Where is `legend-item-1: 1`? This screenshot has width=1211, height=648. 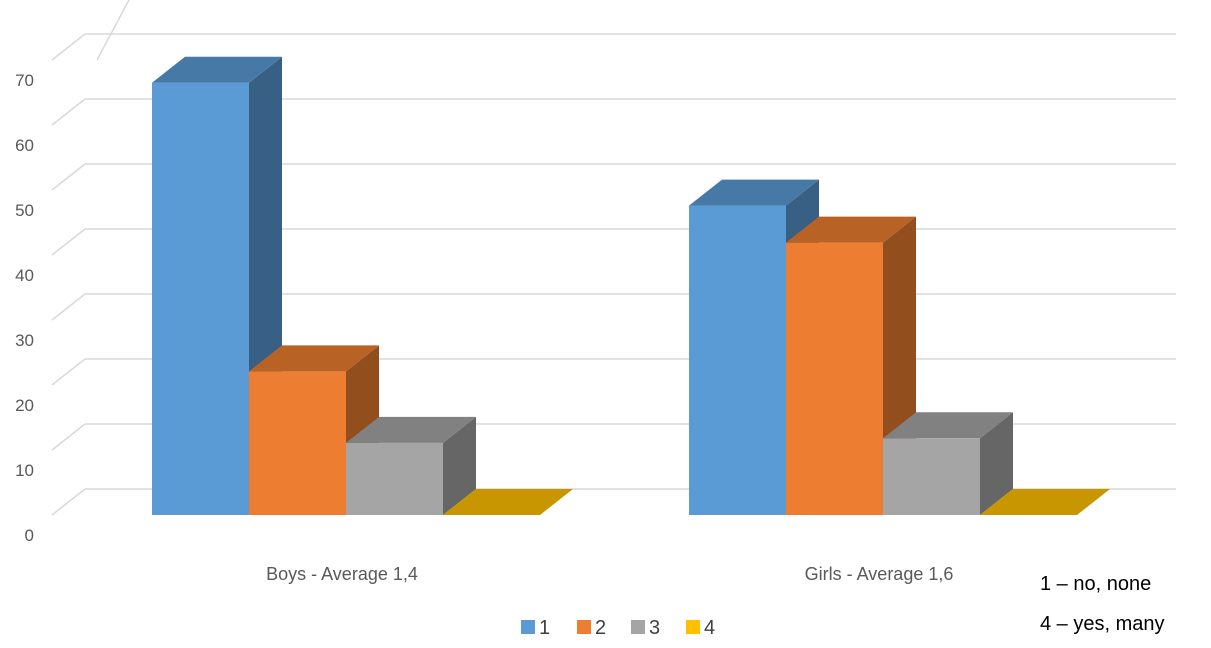
legend-item-1: 1 is located at coordinates (535, 628).